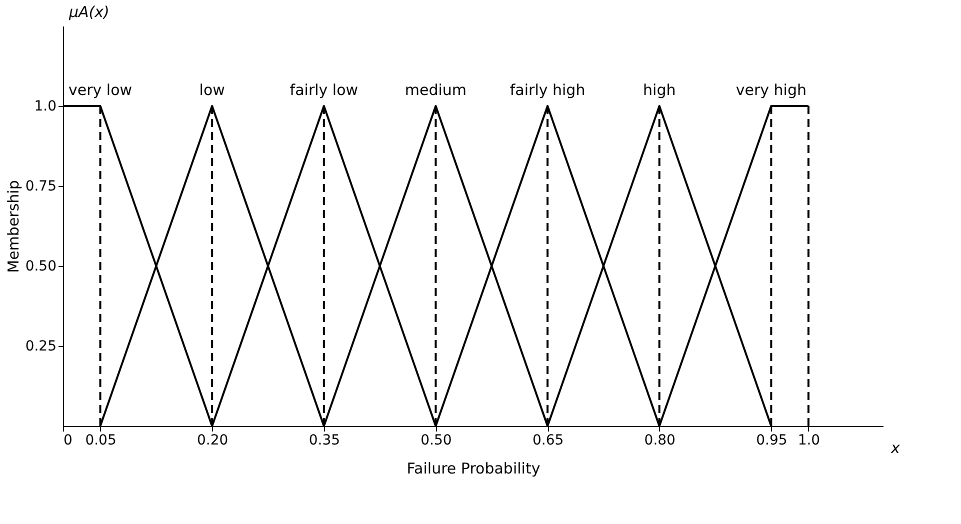 This screenshot has height=524, width=961. What do you see at coordinates (436, 440) in the screenshot?
I see `x-tick-label: 0.50` at bounding box center [436, 440].